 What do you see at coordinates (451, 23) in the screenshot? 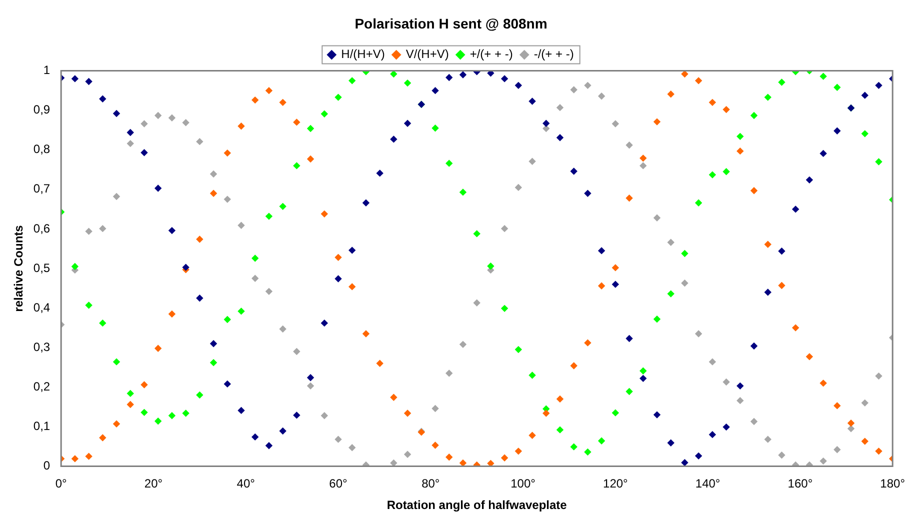
I see `chart-title: Polarisation H sent @ 808nm` at bounding box center [451, 23].